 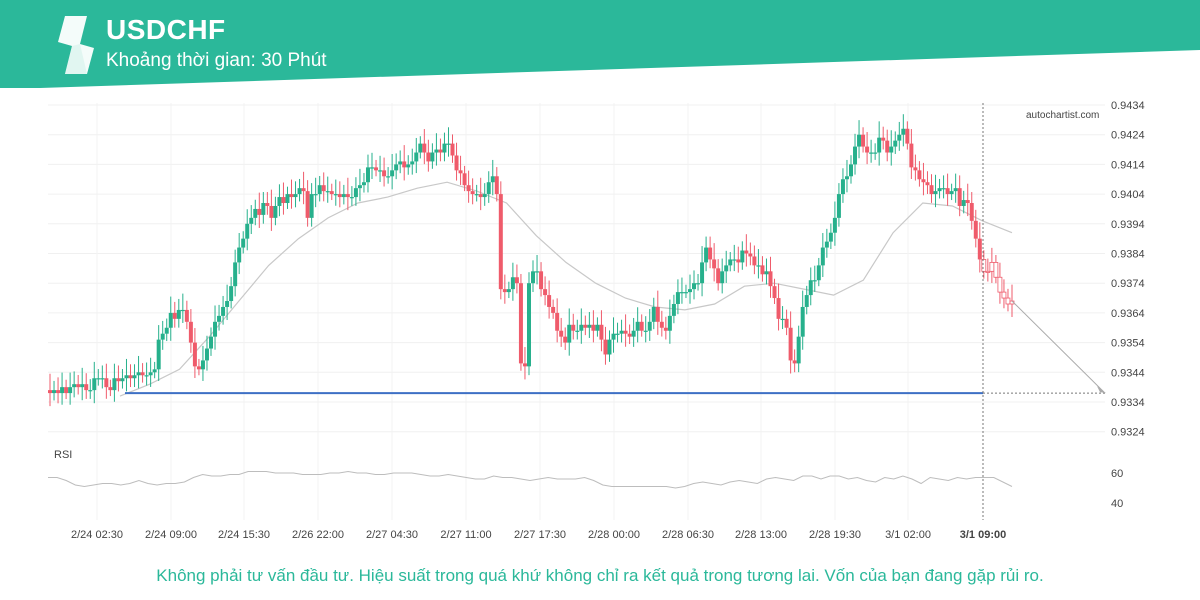 I want to click on forecast-line, so click(x=1058, y=346).